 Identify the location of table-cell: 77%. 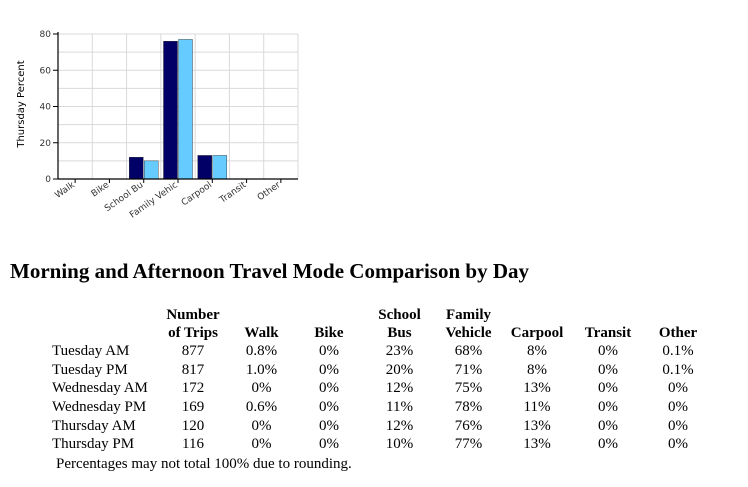
(468, 444).